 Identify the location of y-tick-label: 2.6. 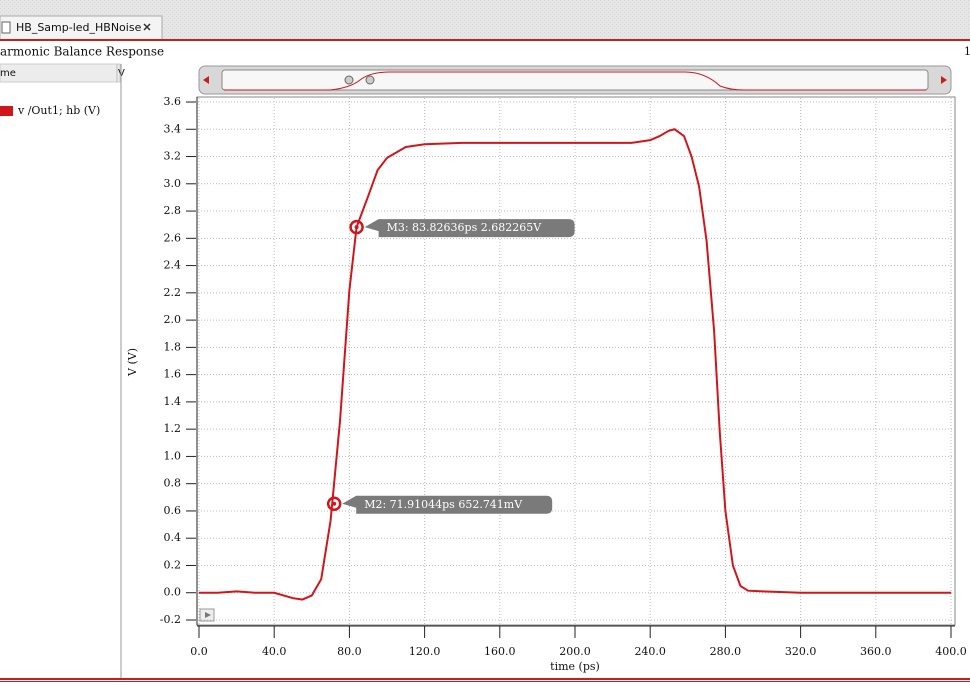
(173, 237).